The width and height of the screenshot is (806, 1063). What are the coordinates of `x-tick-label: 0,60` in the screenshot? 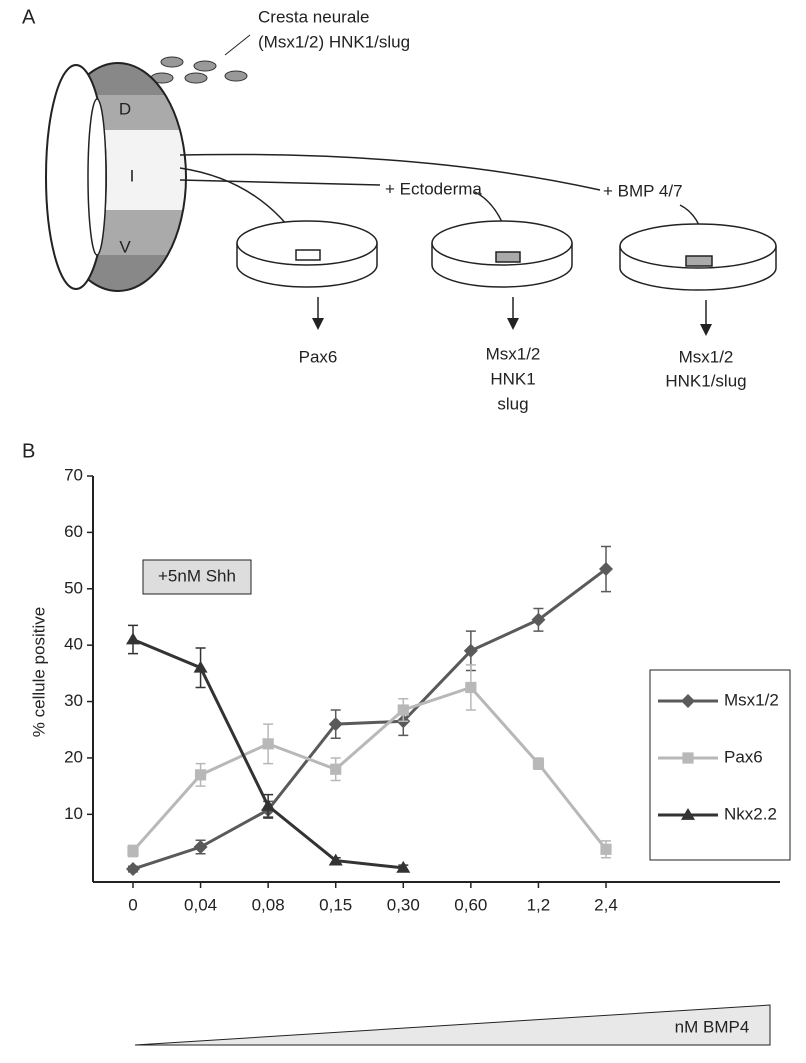 It's located at (470, 904).